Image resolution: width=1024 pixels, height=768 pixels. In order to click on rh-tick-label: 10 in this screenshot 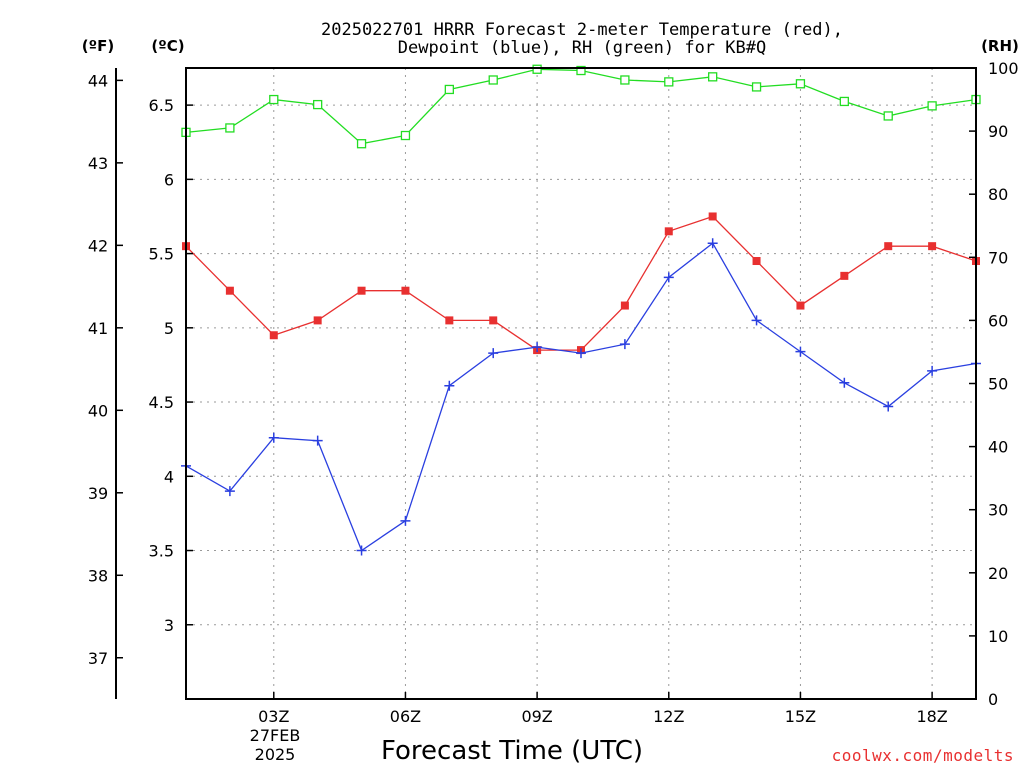, I will do `click(998, 636)`.